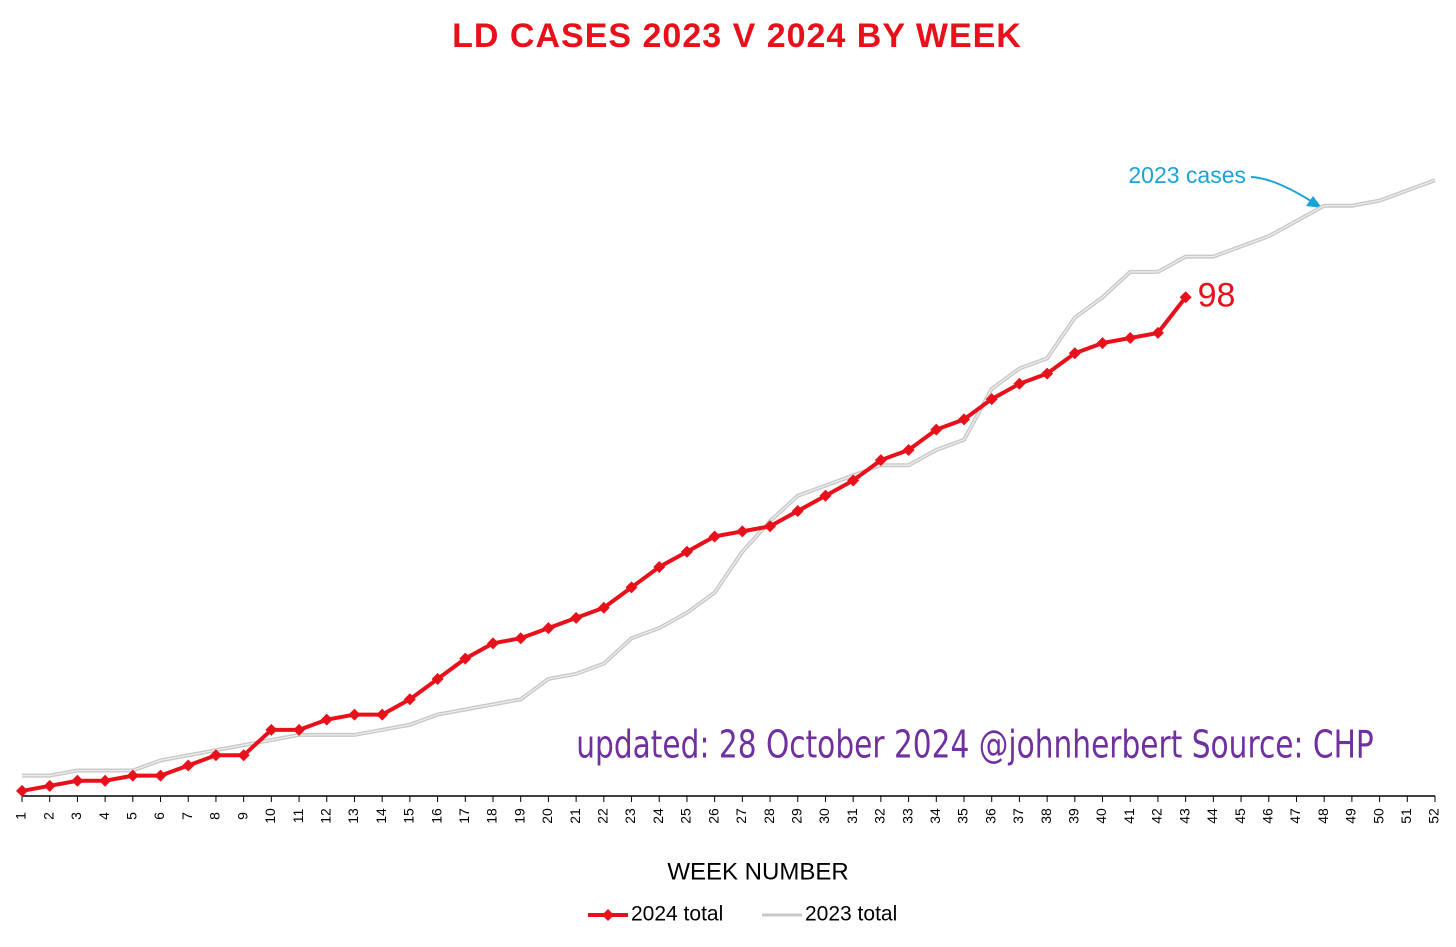  What do you see at coordinates (104, 816) in the screenshot?
I see `x-tick-label: 4` at bounding box center [104, 816].